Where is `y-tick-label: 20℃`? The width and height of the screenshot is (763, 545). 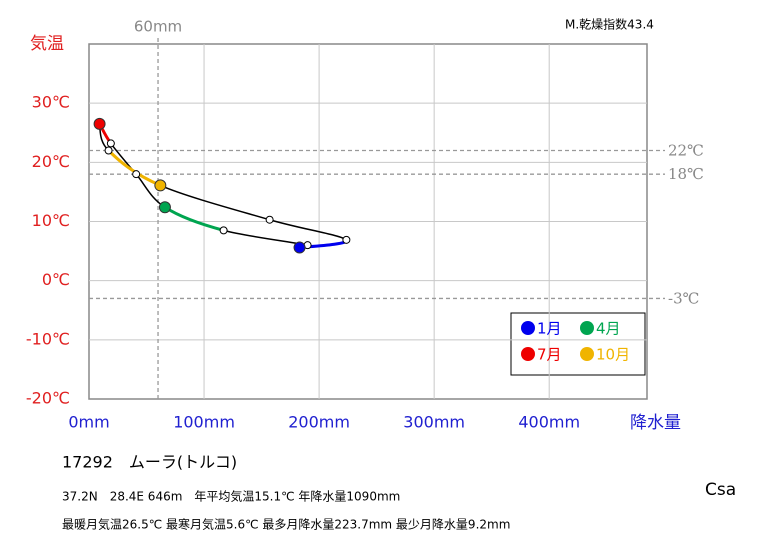 y-tick-label: 20℃ is located at coordinates (51, 161).